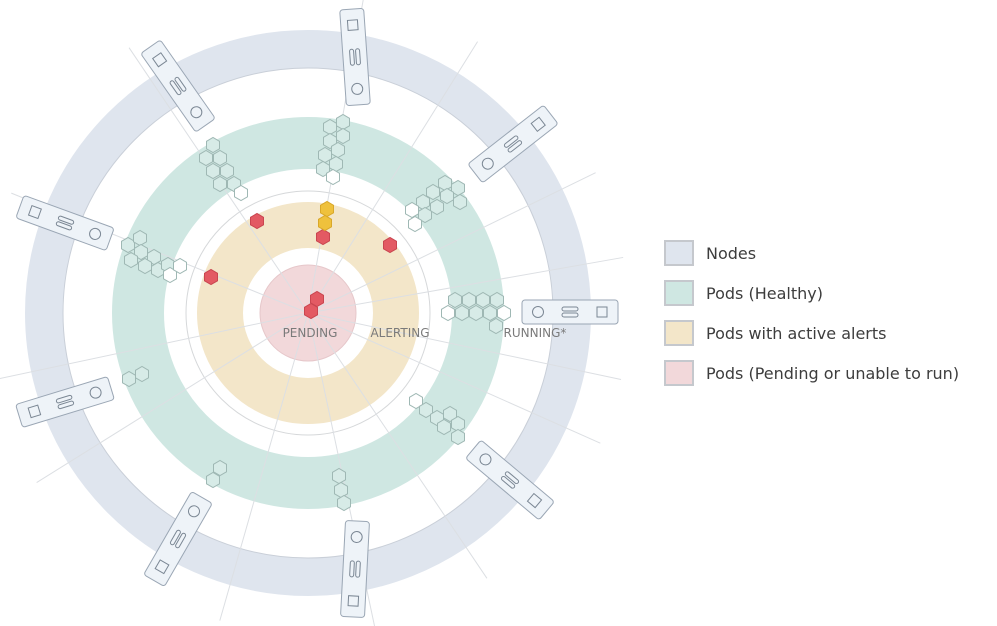  I want to click on legend-swatch-pods-healthy, so click(679, 293).